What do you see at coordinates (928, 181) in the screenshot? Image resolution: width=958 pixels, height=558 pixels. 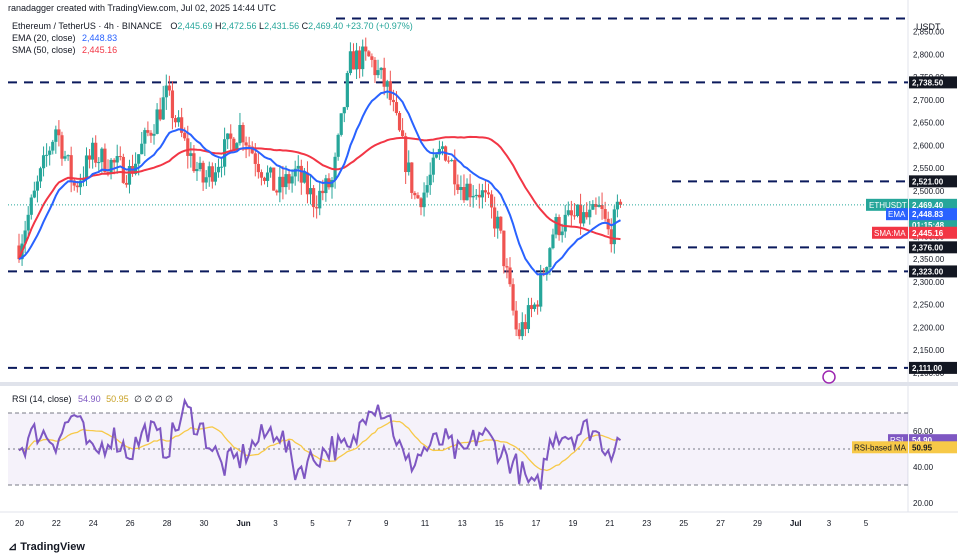 I see `level-price-label: 2,521.00` at bounding box center [928, 181].